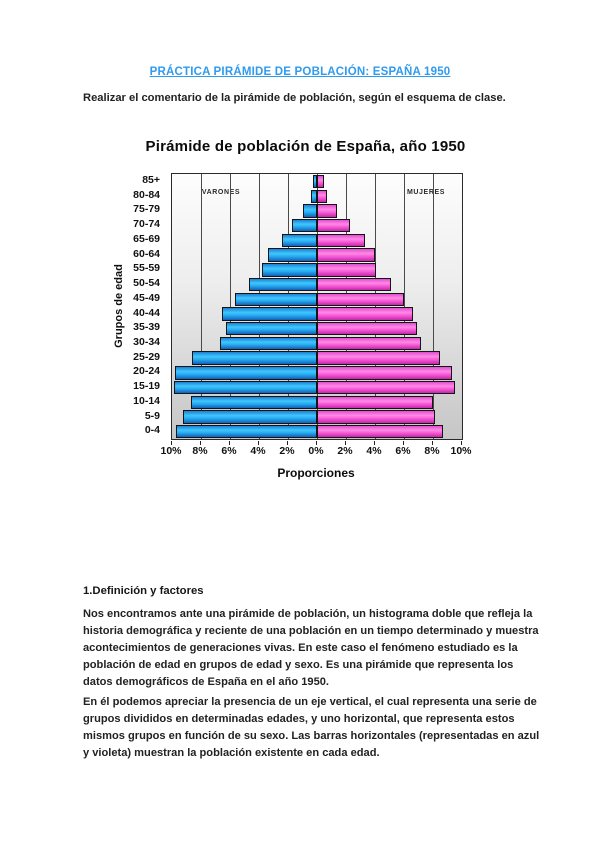 This screenshot has width=600, height=848. What do you see at coordinates (143, 591) in the screenshot?
I see `section-heading: 1.Definición y factores` at bounding box center [143, 591].